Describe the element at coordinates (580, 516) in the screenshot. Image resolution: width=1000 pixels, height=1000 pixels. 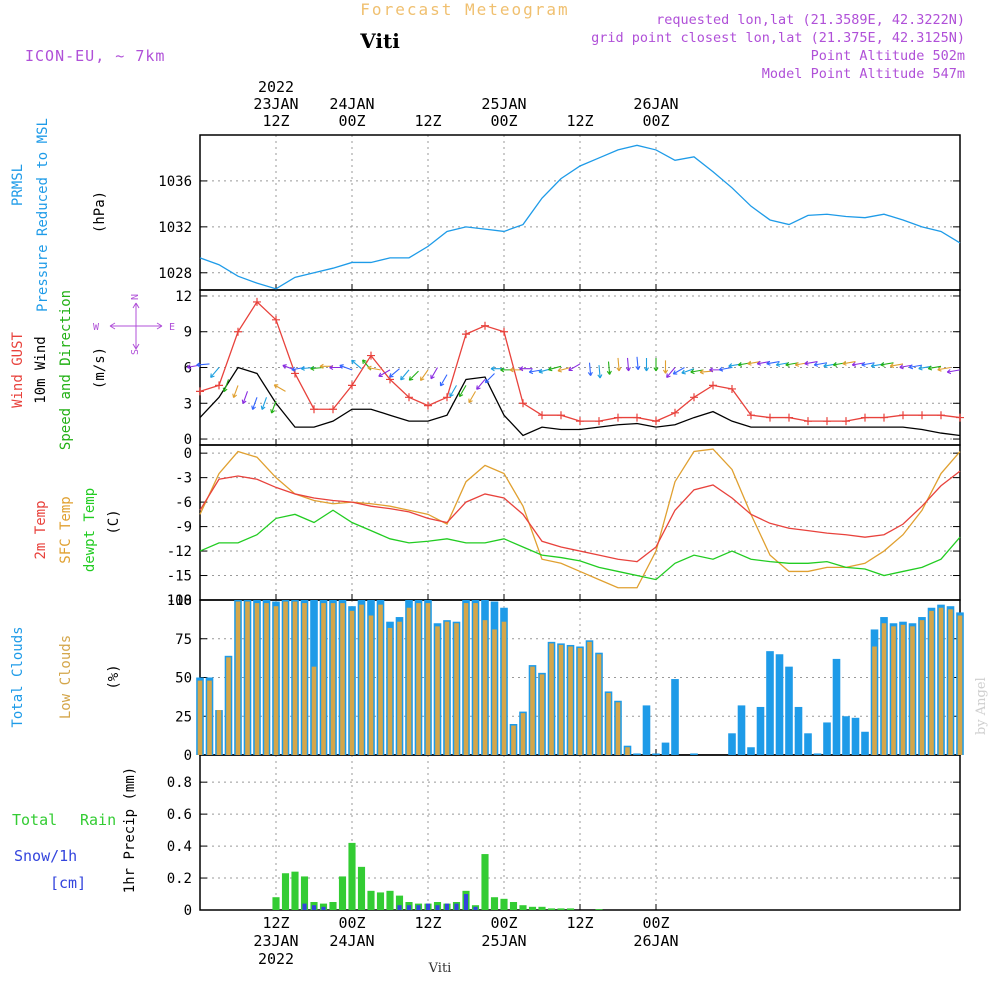
I see `temp-2m-line` at that location.